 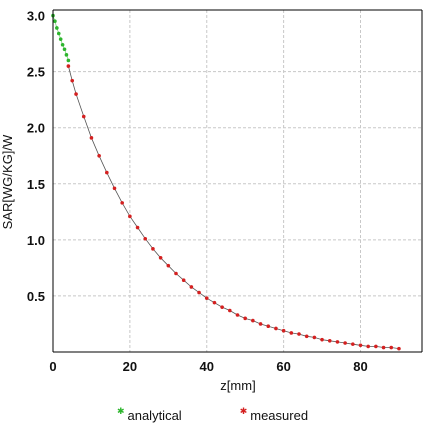 I want to click on legend: ✱ analytical ✱ measured, so click(x=212, y=415).